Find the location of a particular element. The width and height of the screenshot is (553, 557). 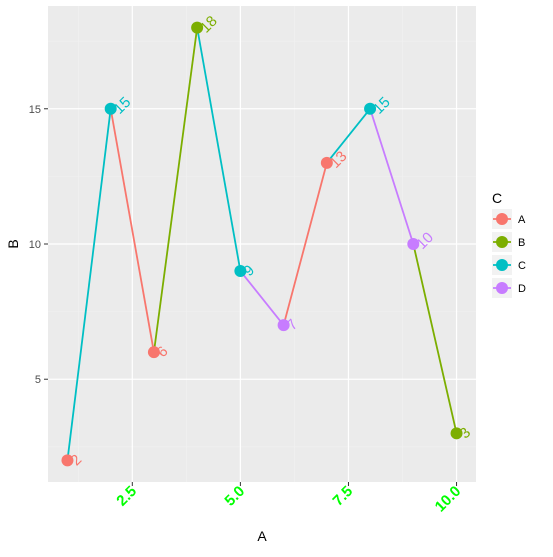

legend-label: D is located at coordinates (522, 289).